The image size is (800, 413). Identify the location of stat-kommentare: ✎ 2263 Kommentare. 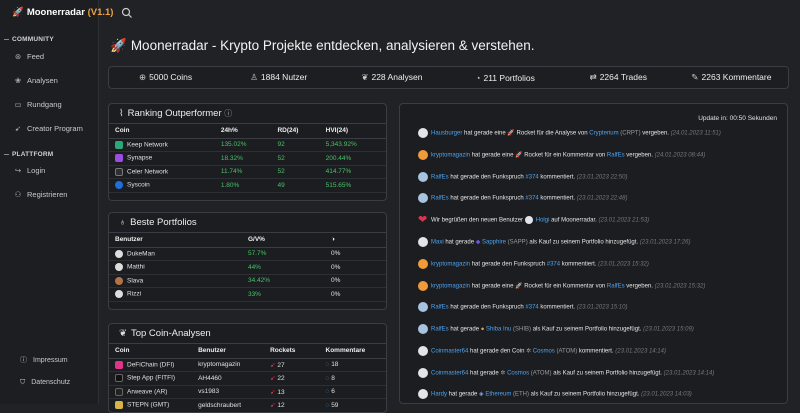
(731, 77).